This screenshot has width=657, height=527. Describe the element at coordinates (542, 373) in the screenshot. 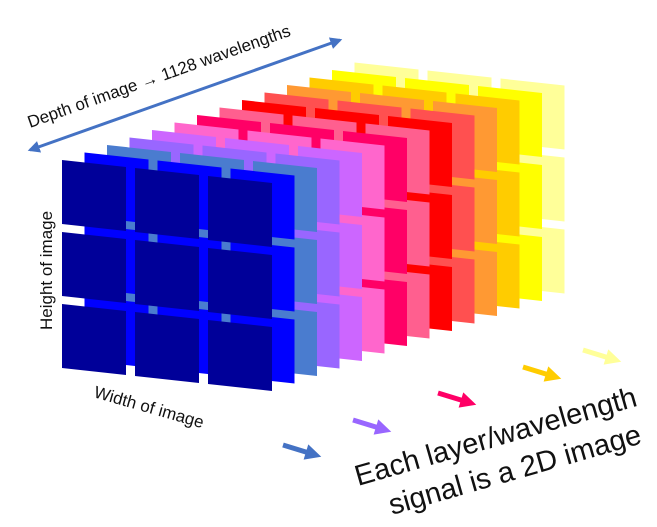

I see `gold-direction-arrow` at that location.